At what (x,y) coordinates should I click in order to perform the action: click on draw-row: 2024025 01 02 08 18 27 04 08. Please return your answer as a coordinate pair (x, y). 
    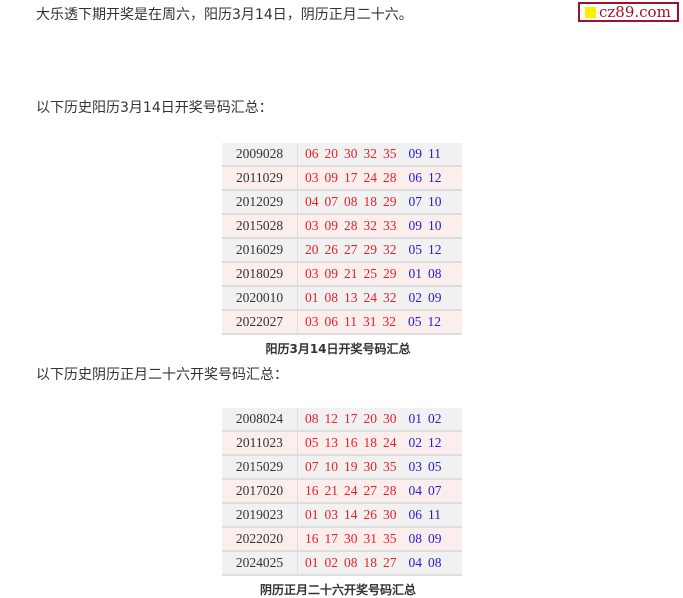
    Looking at the image, I should click on (342, 563).